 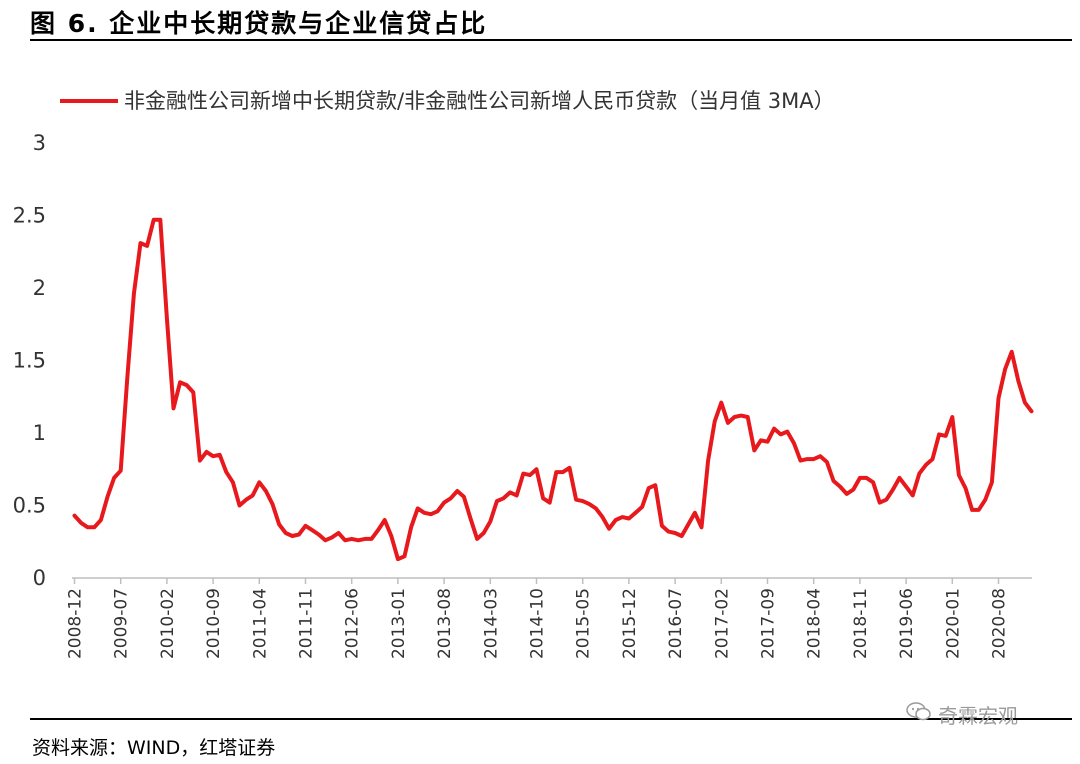 I want to click on x-tick-label: 2014-10, so click(x=538, y=623).